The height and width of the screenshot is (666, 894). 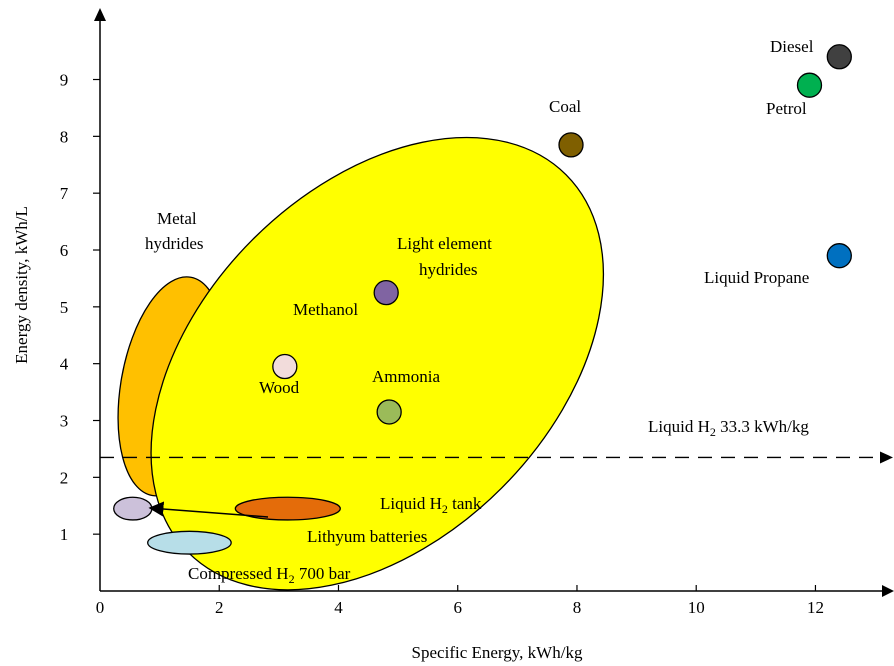 I want to click on lithyum-pointer-arrow, so click(x=208, y=509).